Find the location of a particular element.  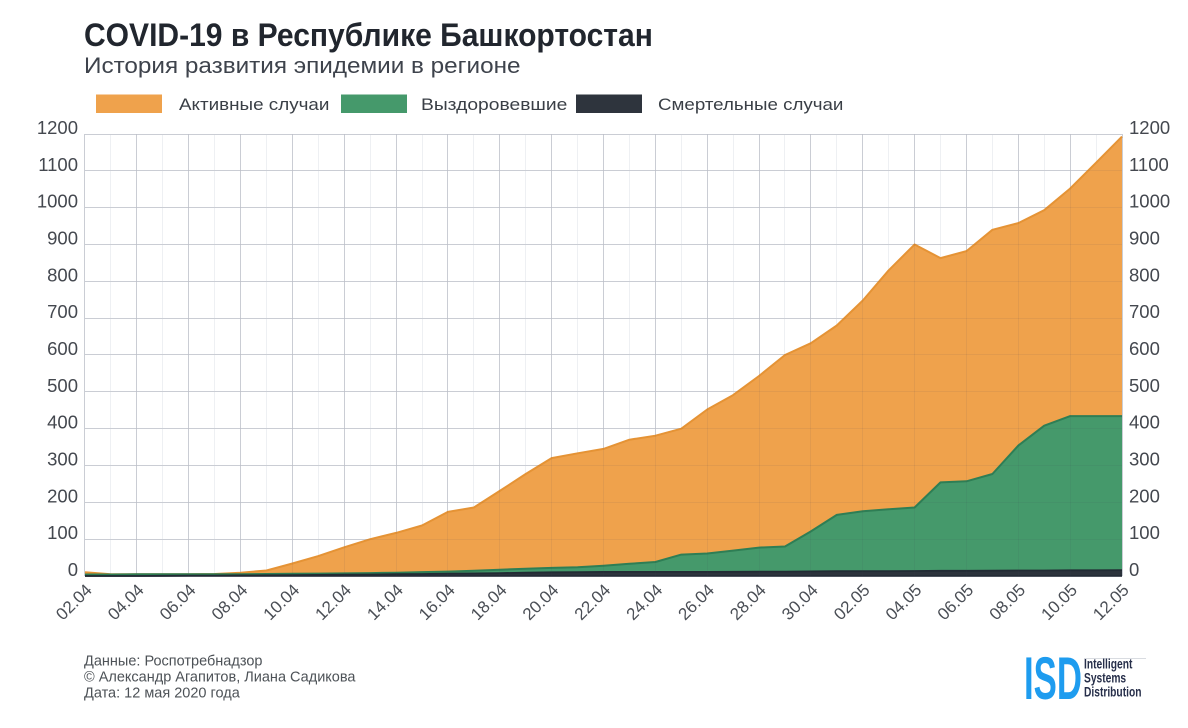

svg-text: Дата: 12 мая 2020 года is located at coordinates (162, 694).